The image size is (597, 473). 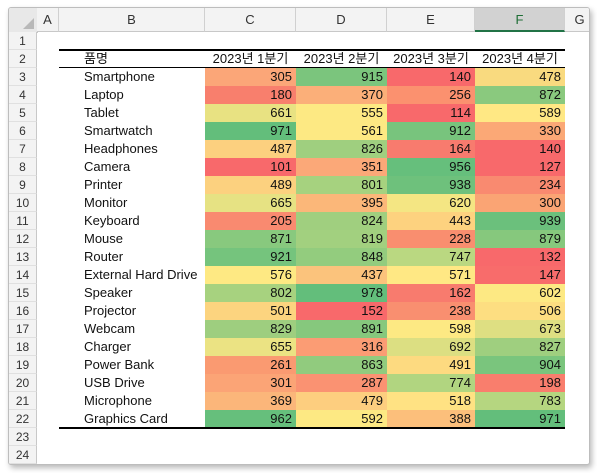 What do you see at coordinates (250, 131) in the screenshot?
I see `value-cell-q1: 971` at bounding box center [250, 131].